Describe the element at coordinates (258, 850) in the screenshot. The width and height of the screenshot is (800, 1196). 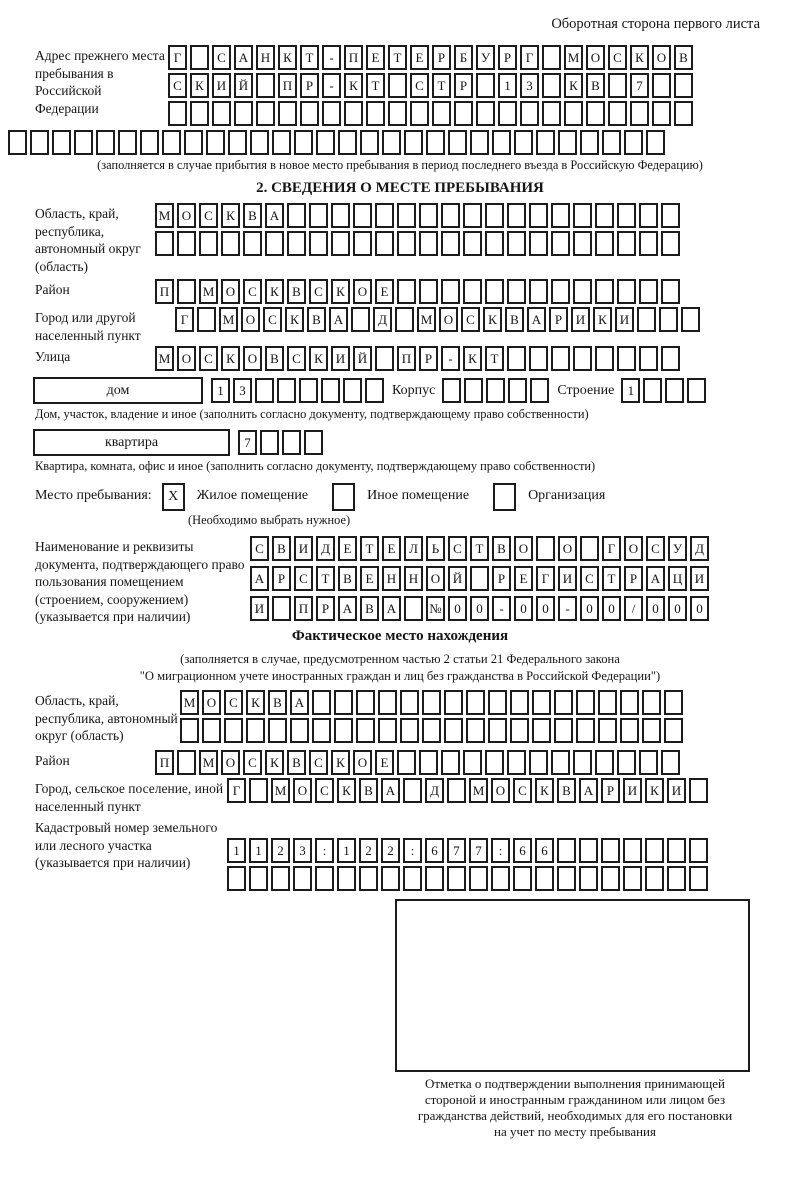
I see `char-box: 1` at that location.